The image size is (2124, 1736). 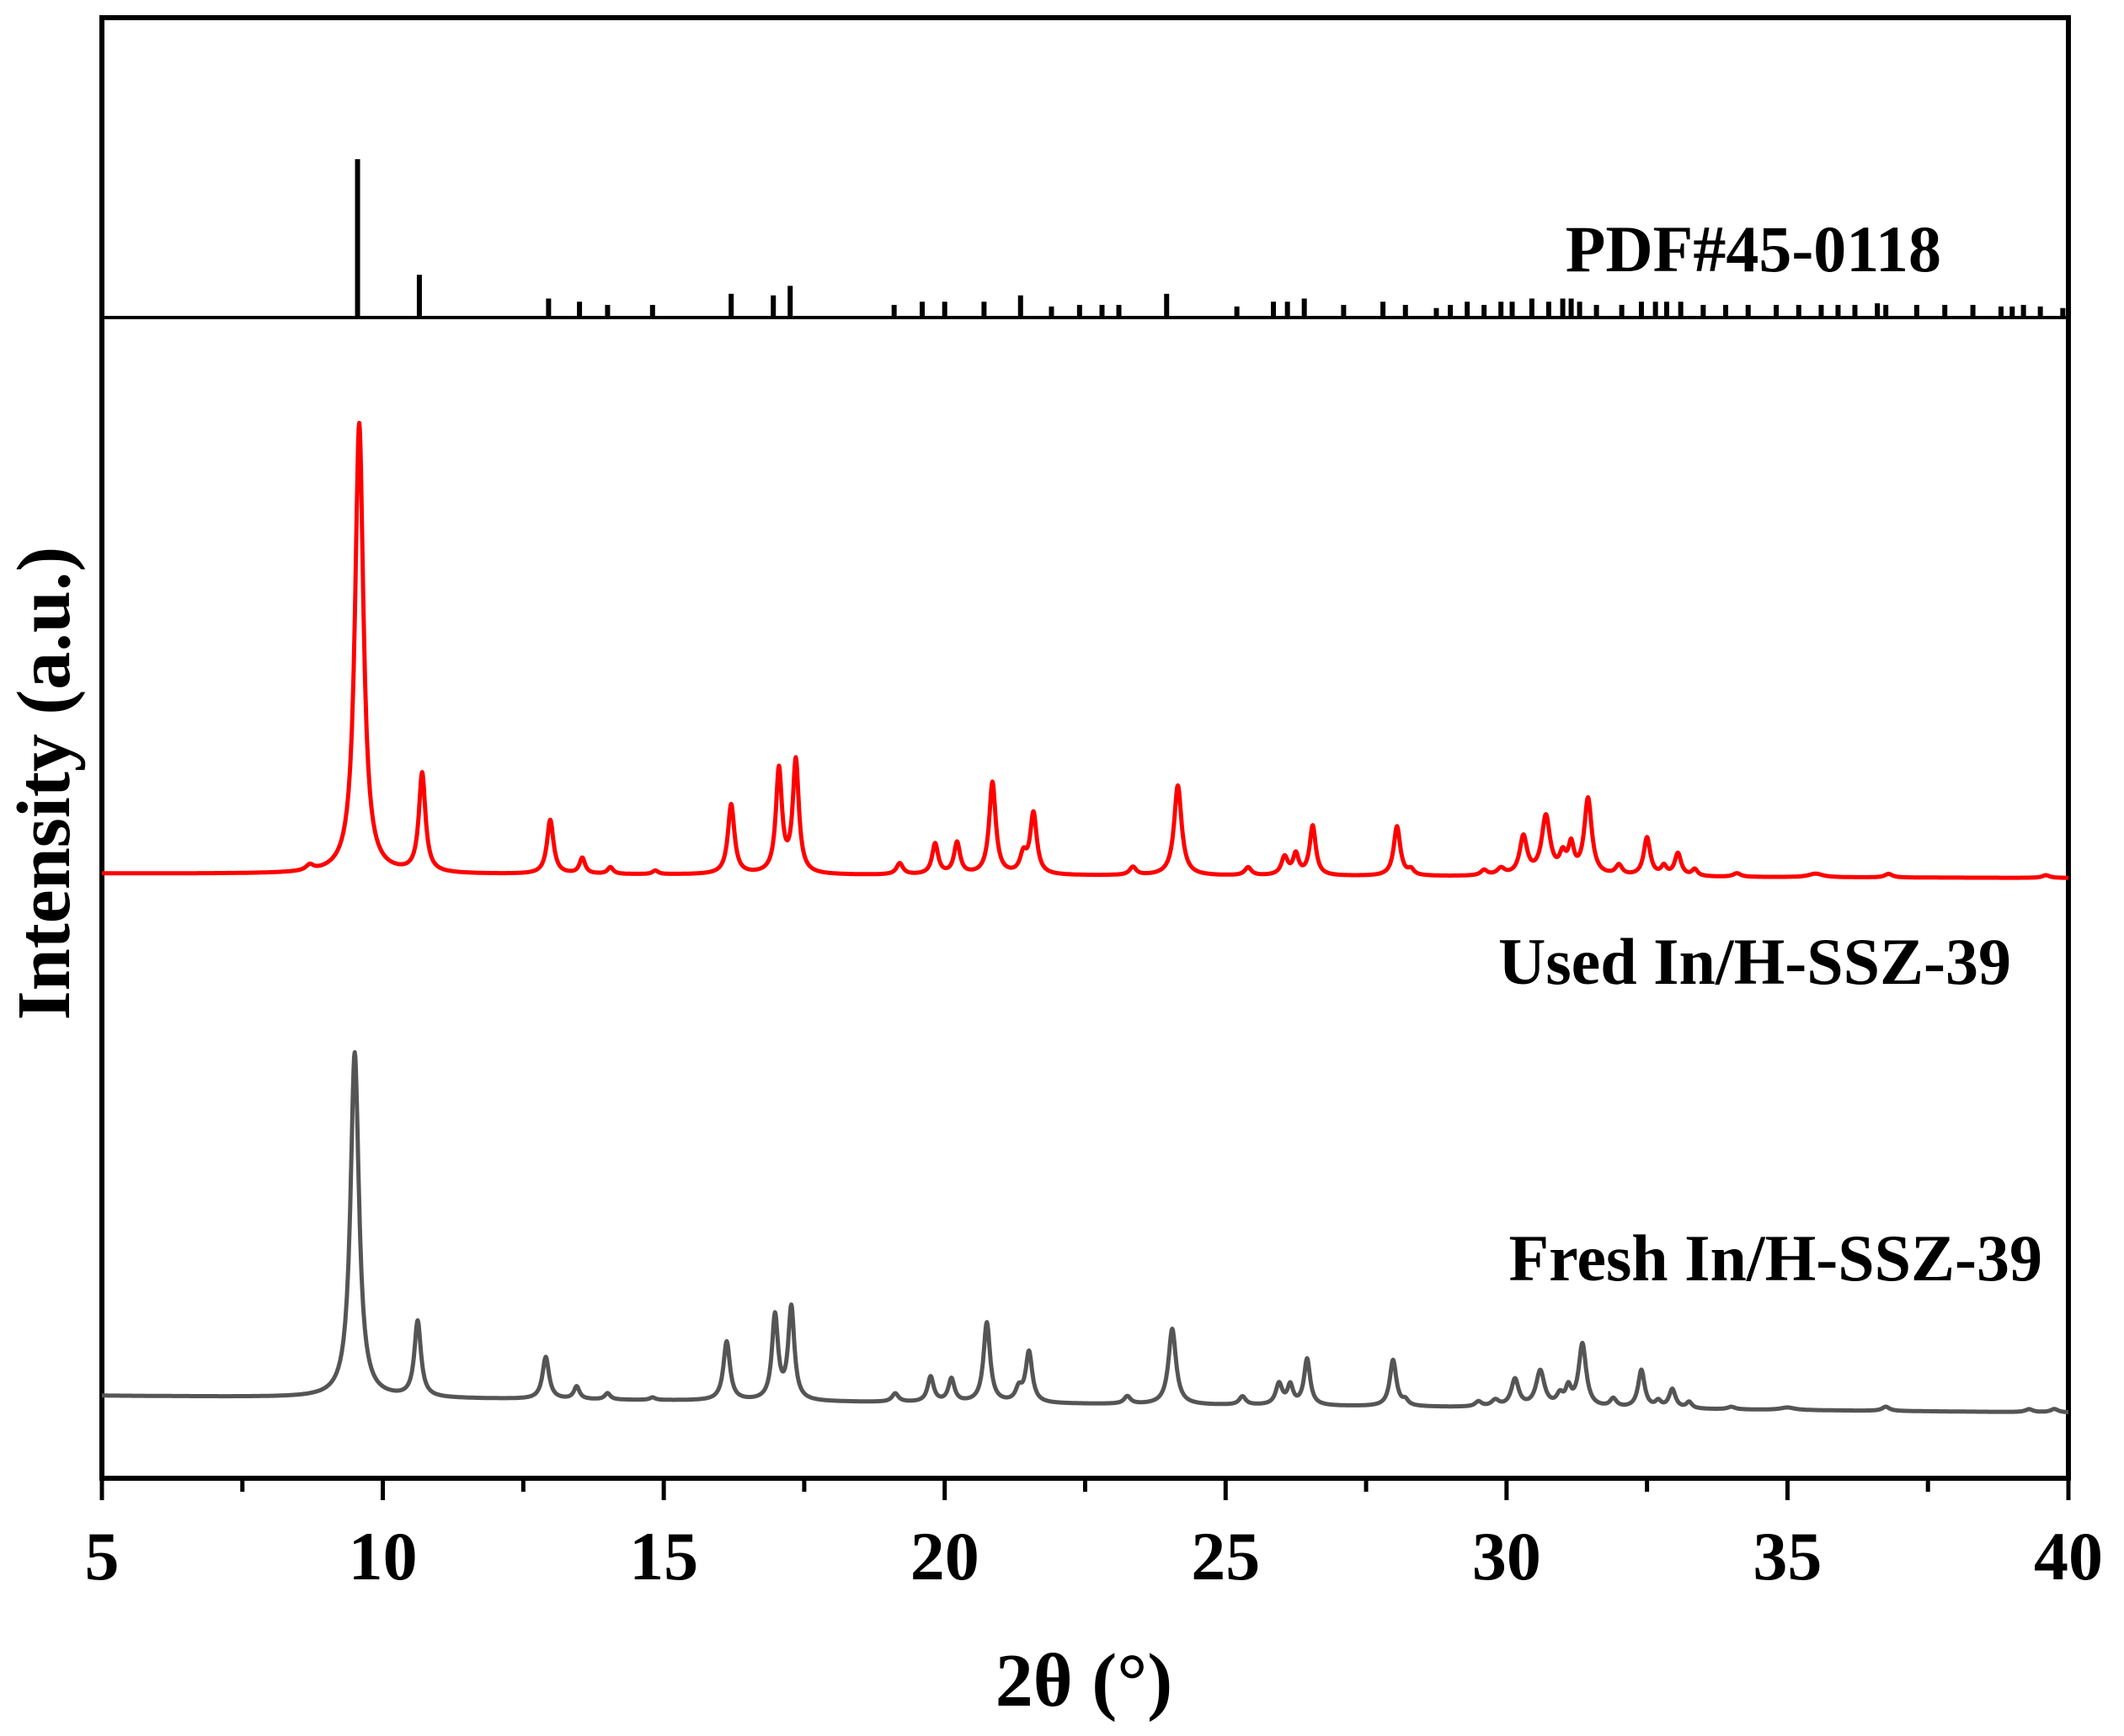 I want to click on y-axis-title: Intensity (a.u.), so click(x=44, y=784).